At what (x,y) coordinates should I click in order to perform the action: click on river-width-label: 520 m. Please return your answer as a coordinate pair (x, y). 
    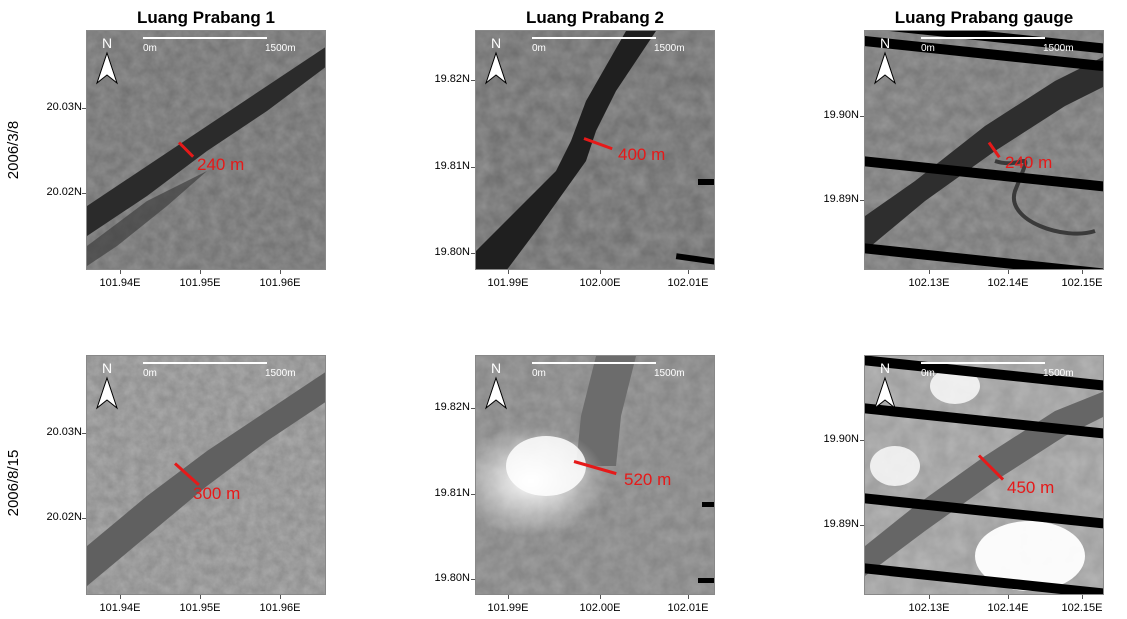
    Looking at the image, I should click on (648, 479).